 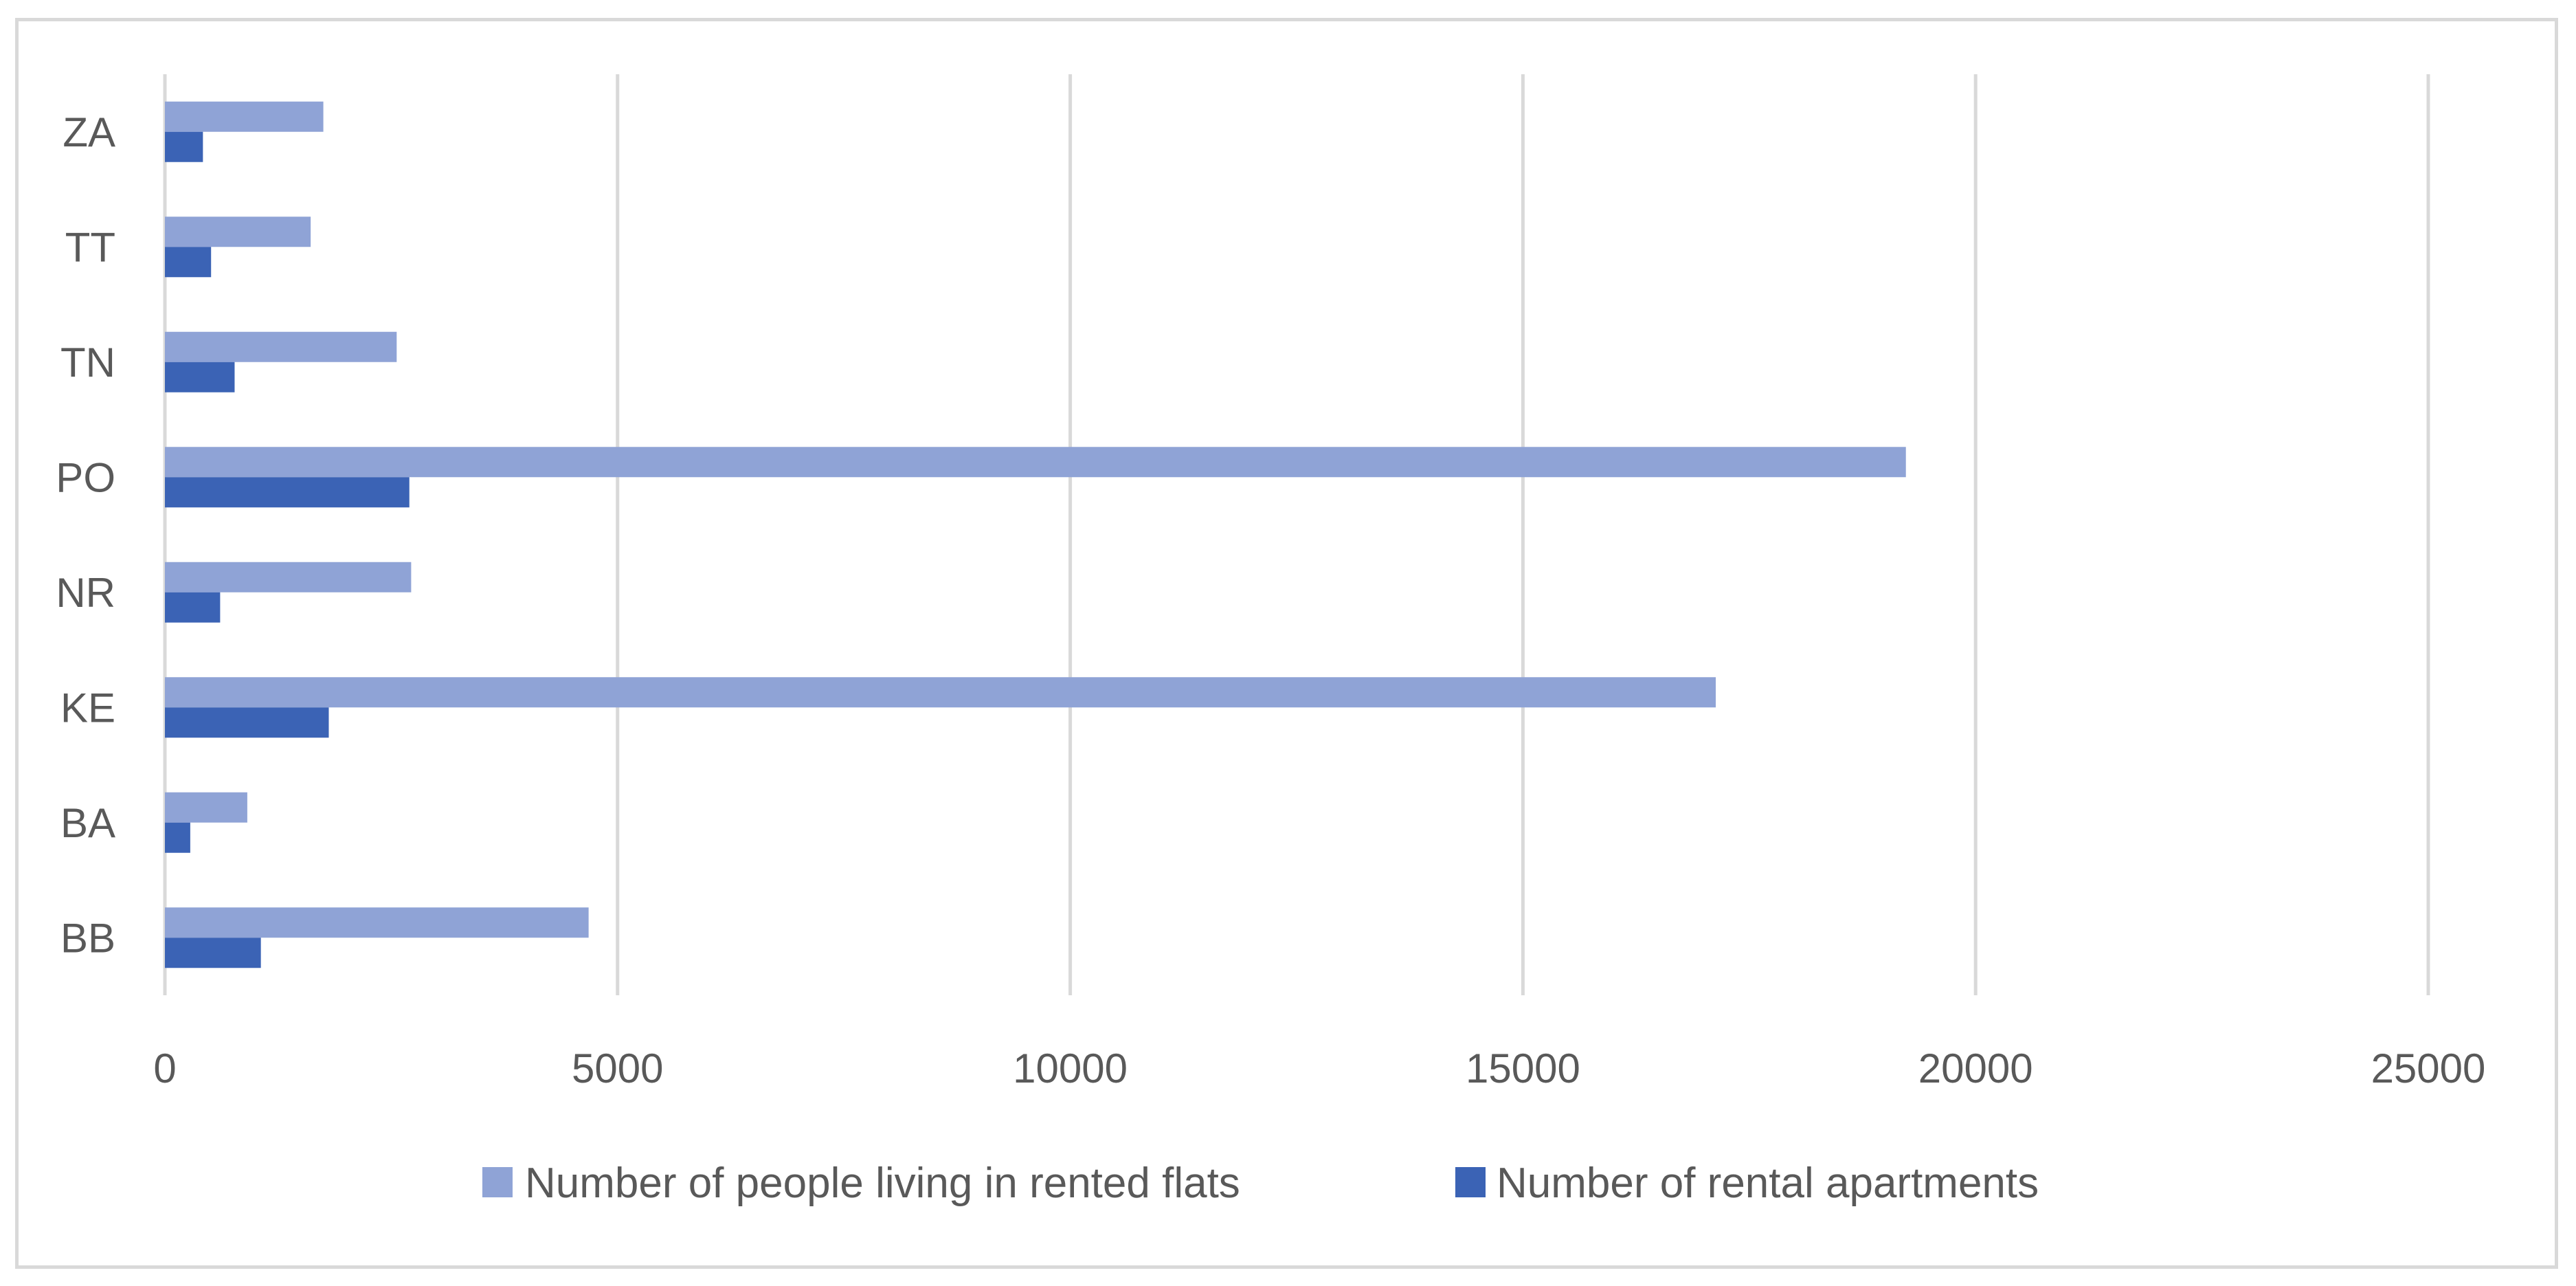 What do you see at coordinates (89, 132) in the screenshot?
I see `category-label-za: ZA` at bounding box center [89, 132].